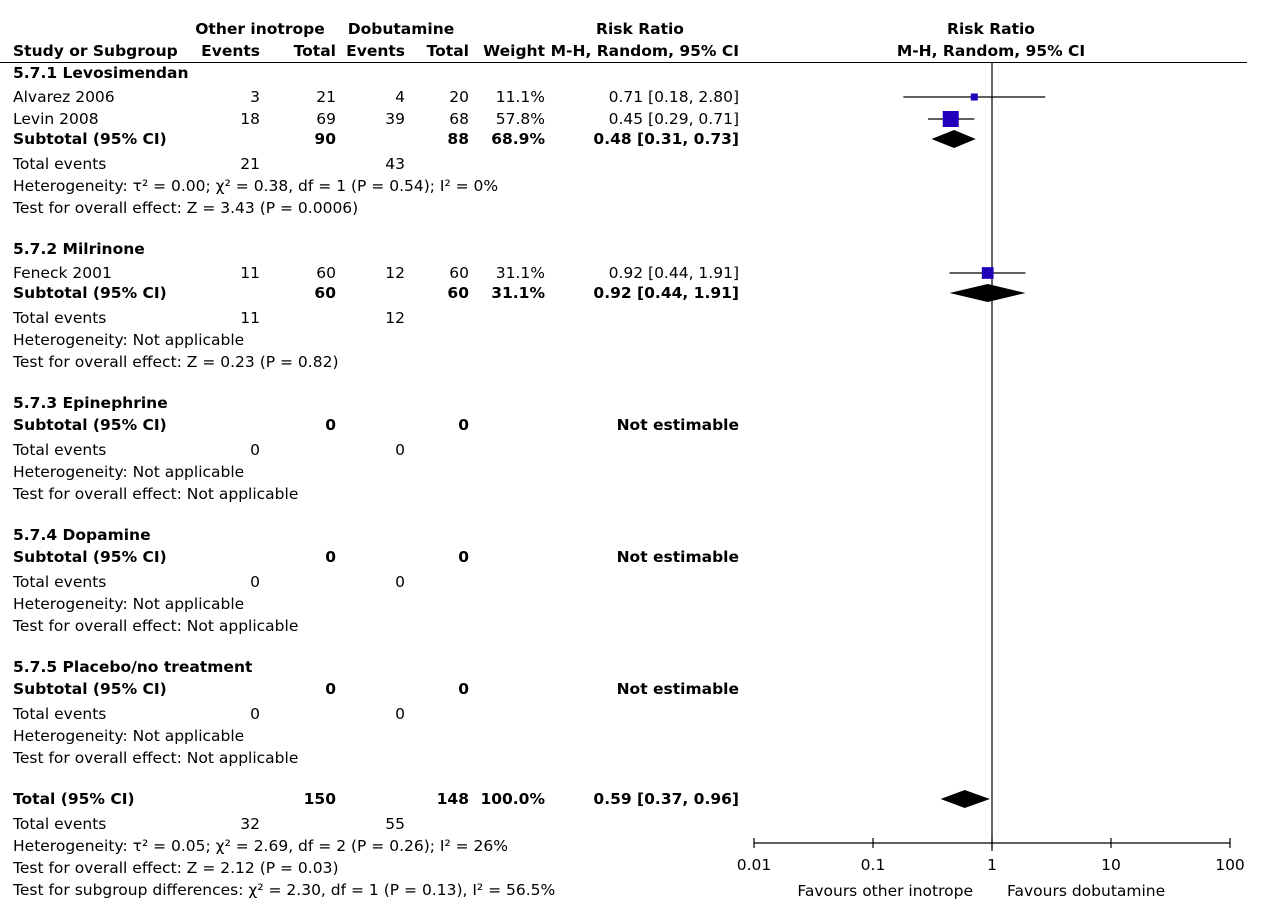  What do you see at coordinates (326, 119) in the screenshot?
I see `study-total1: 69` at bounding box center [326, 119].